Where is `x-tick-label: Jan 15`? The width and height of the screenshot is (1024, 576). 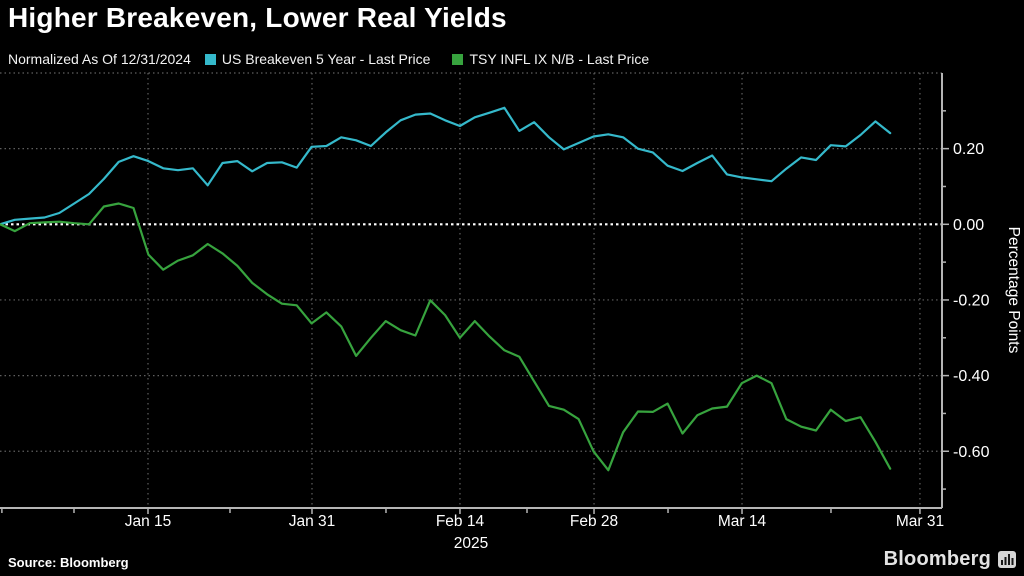
x-tick-label: Jan 15 is located at coordinates (148, 521).